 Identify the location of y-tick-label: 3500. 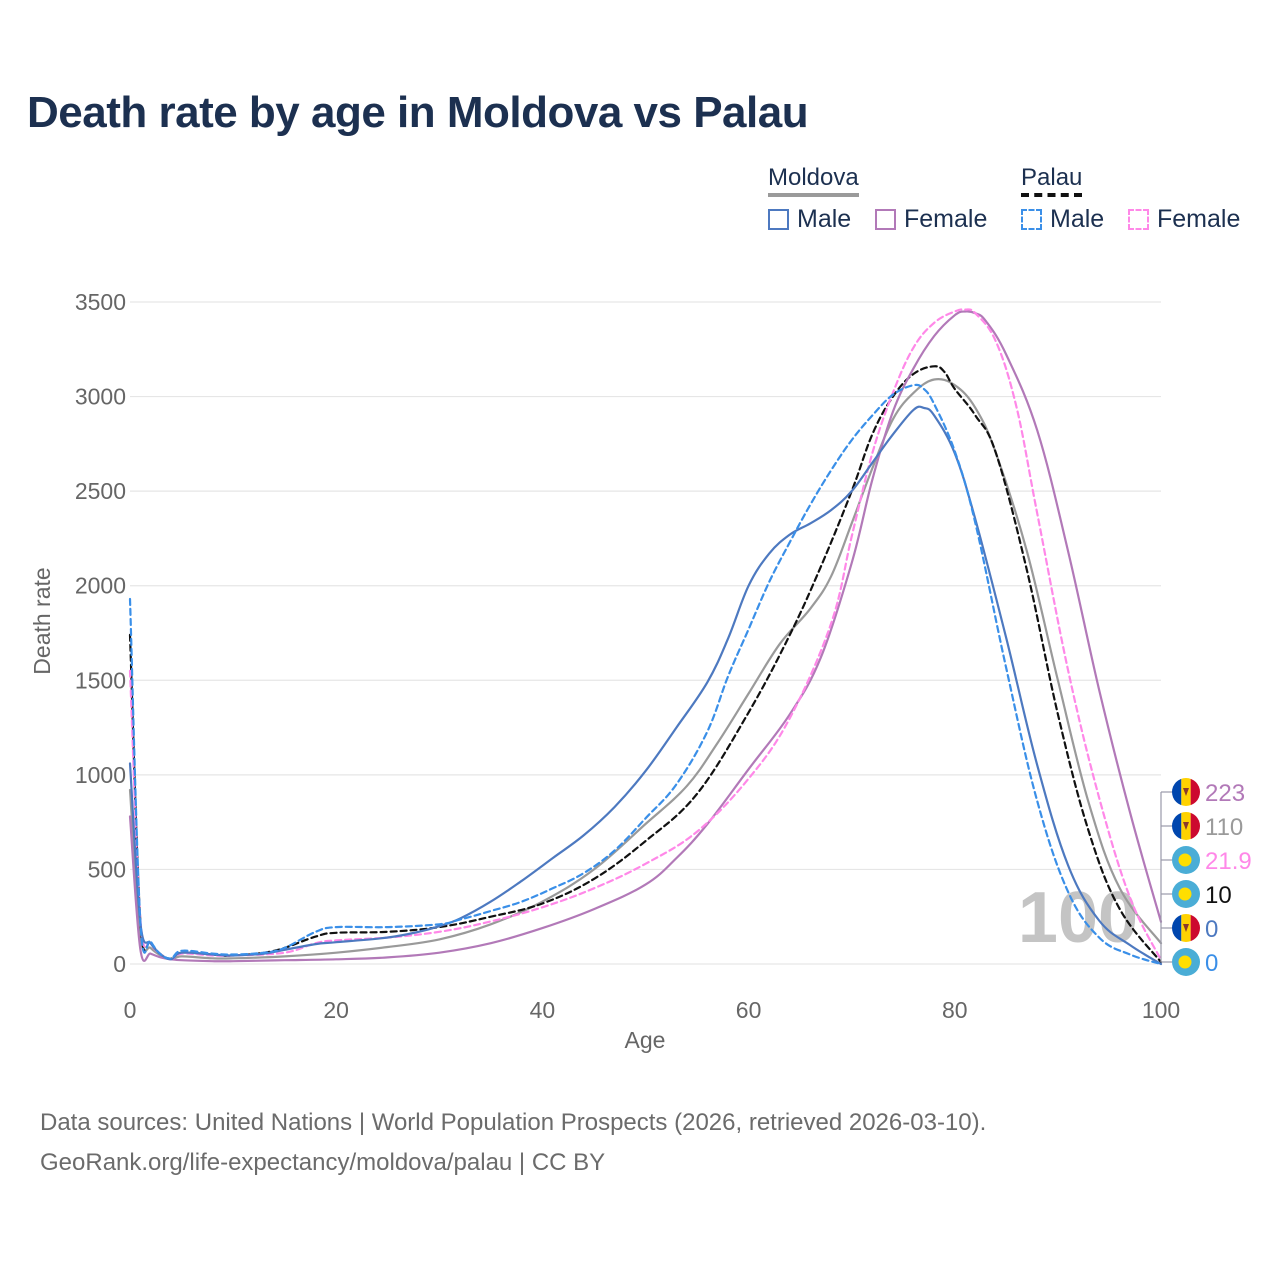
(100, 302).